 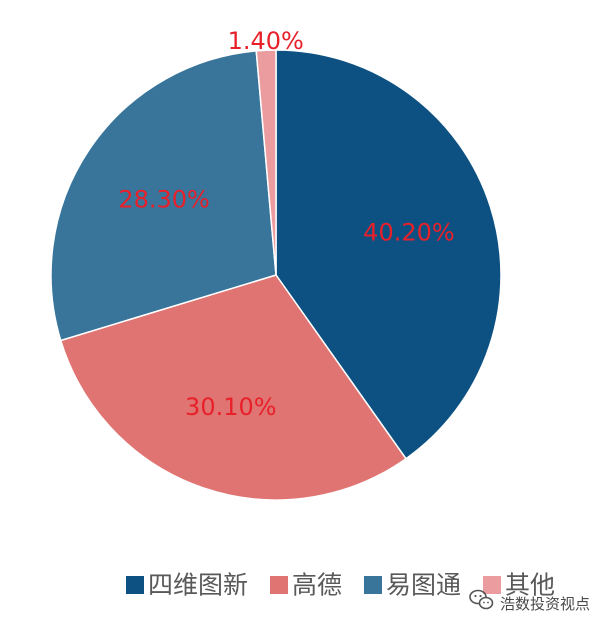 What do you see at coordinates (481, 599) in the screenshot?
I see `wechat-icon` at bounding box center [481, 599].